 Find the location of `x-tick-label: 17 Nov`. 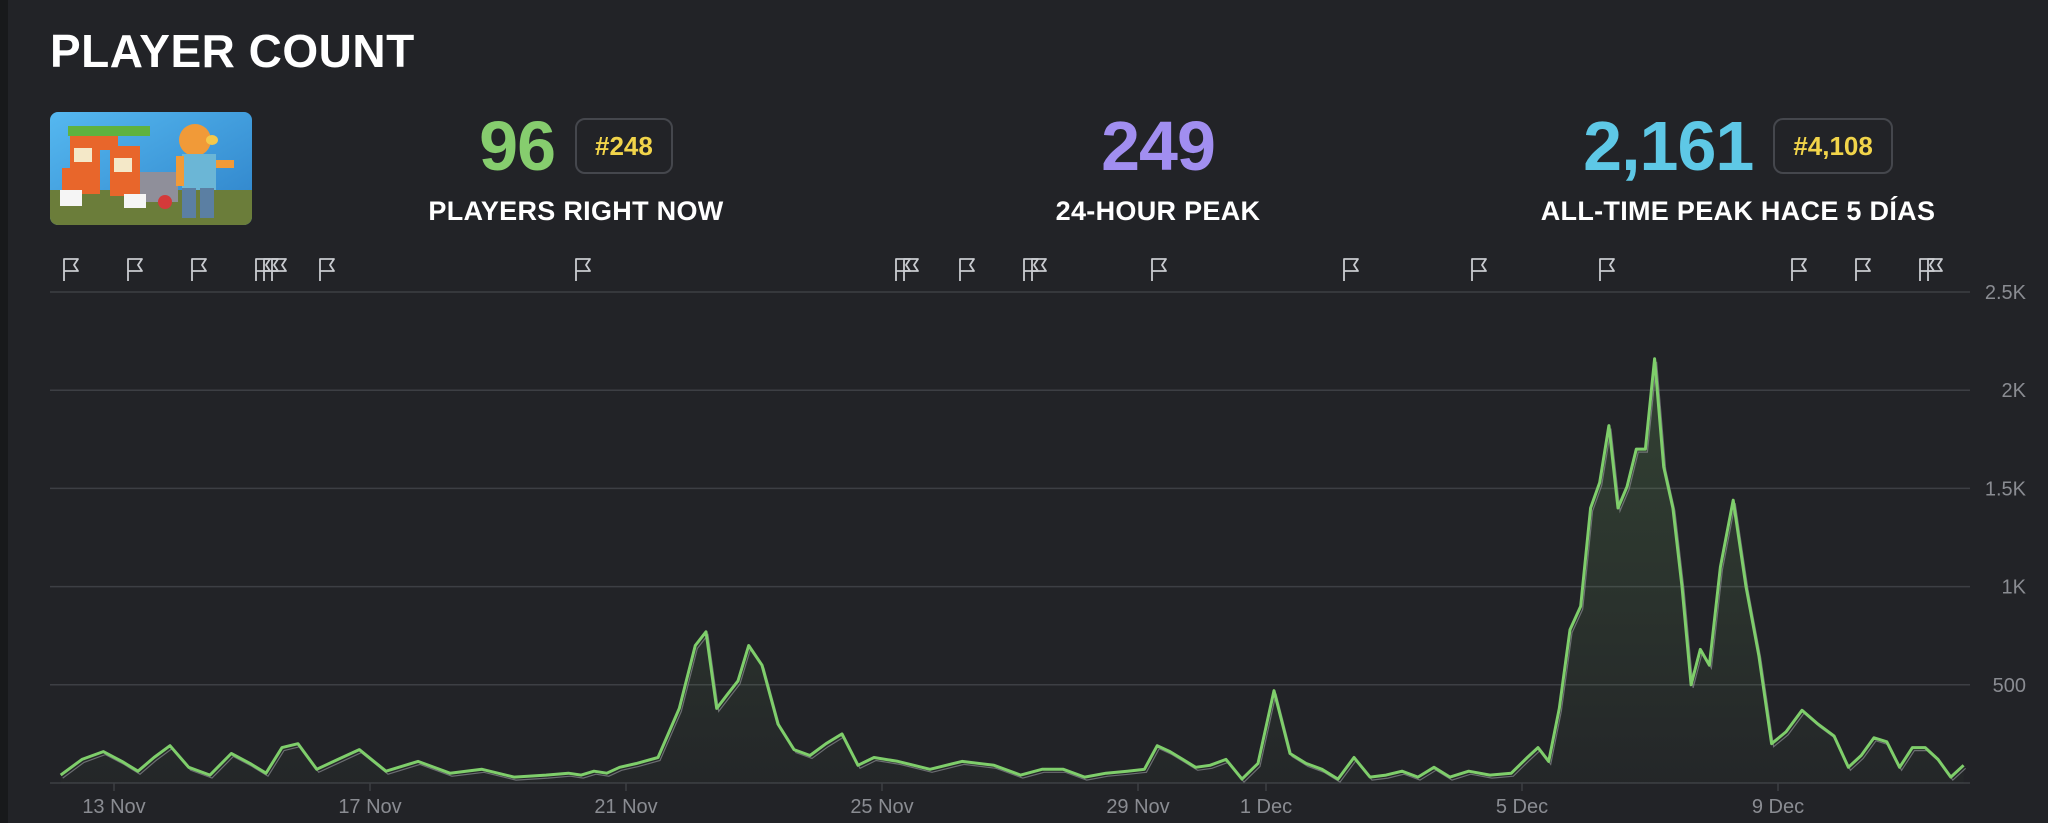

x-tick-label: 17 Nov is located at coordinates (369, 807).